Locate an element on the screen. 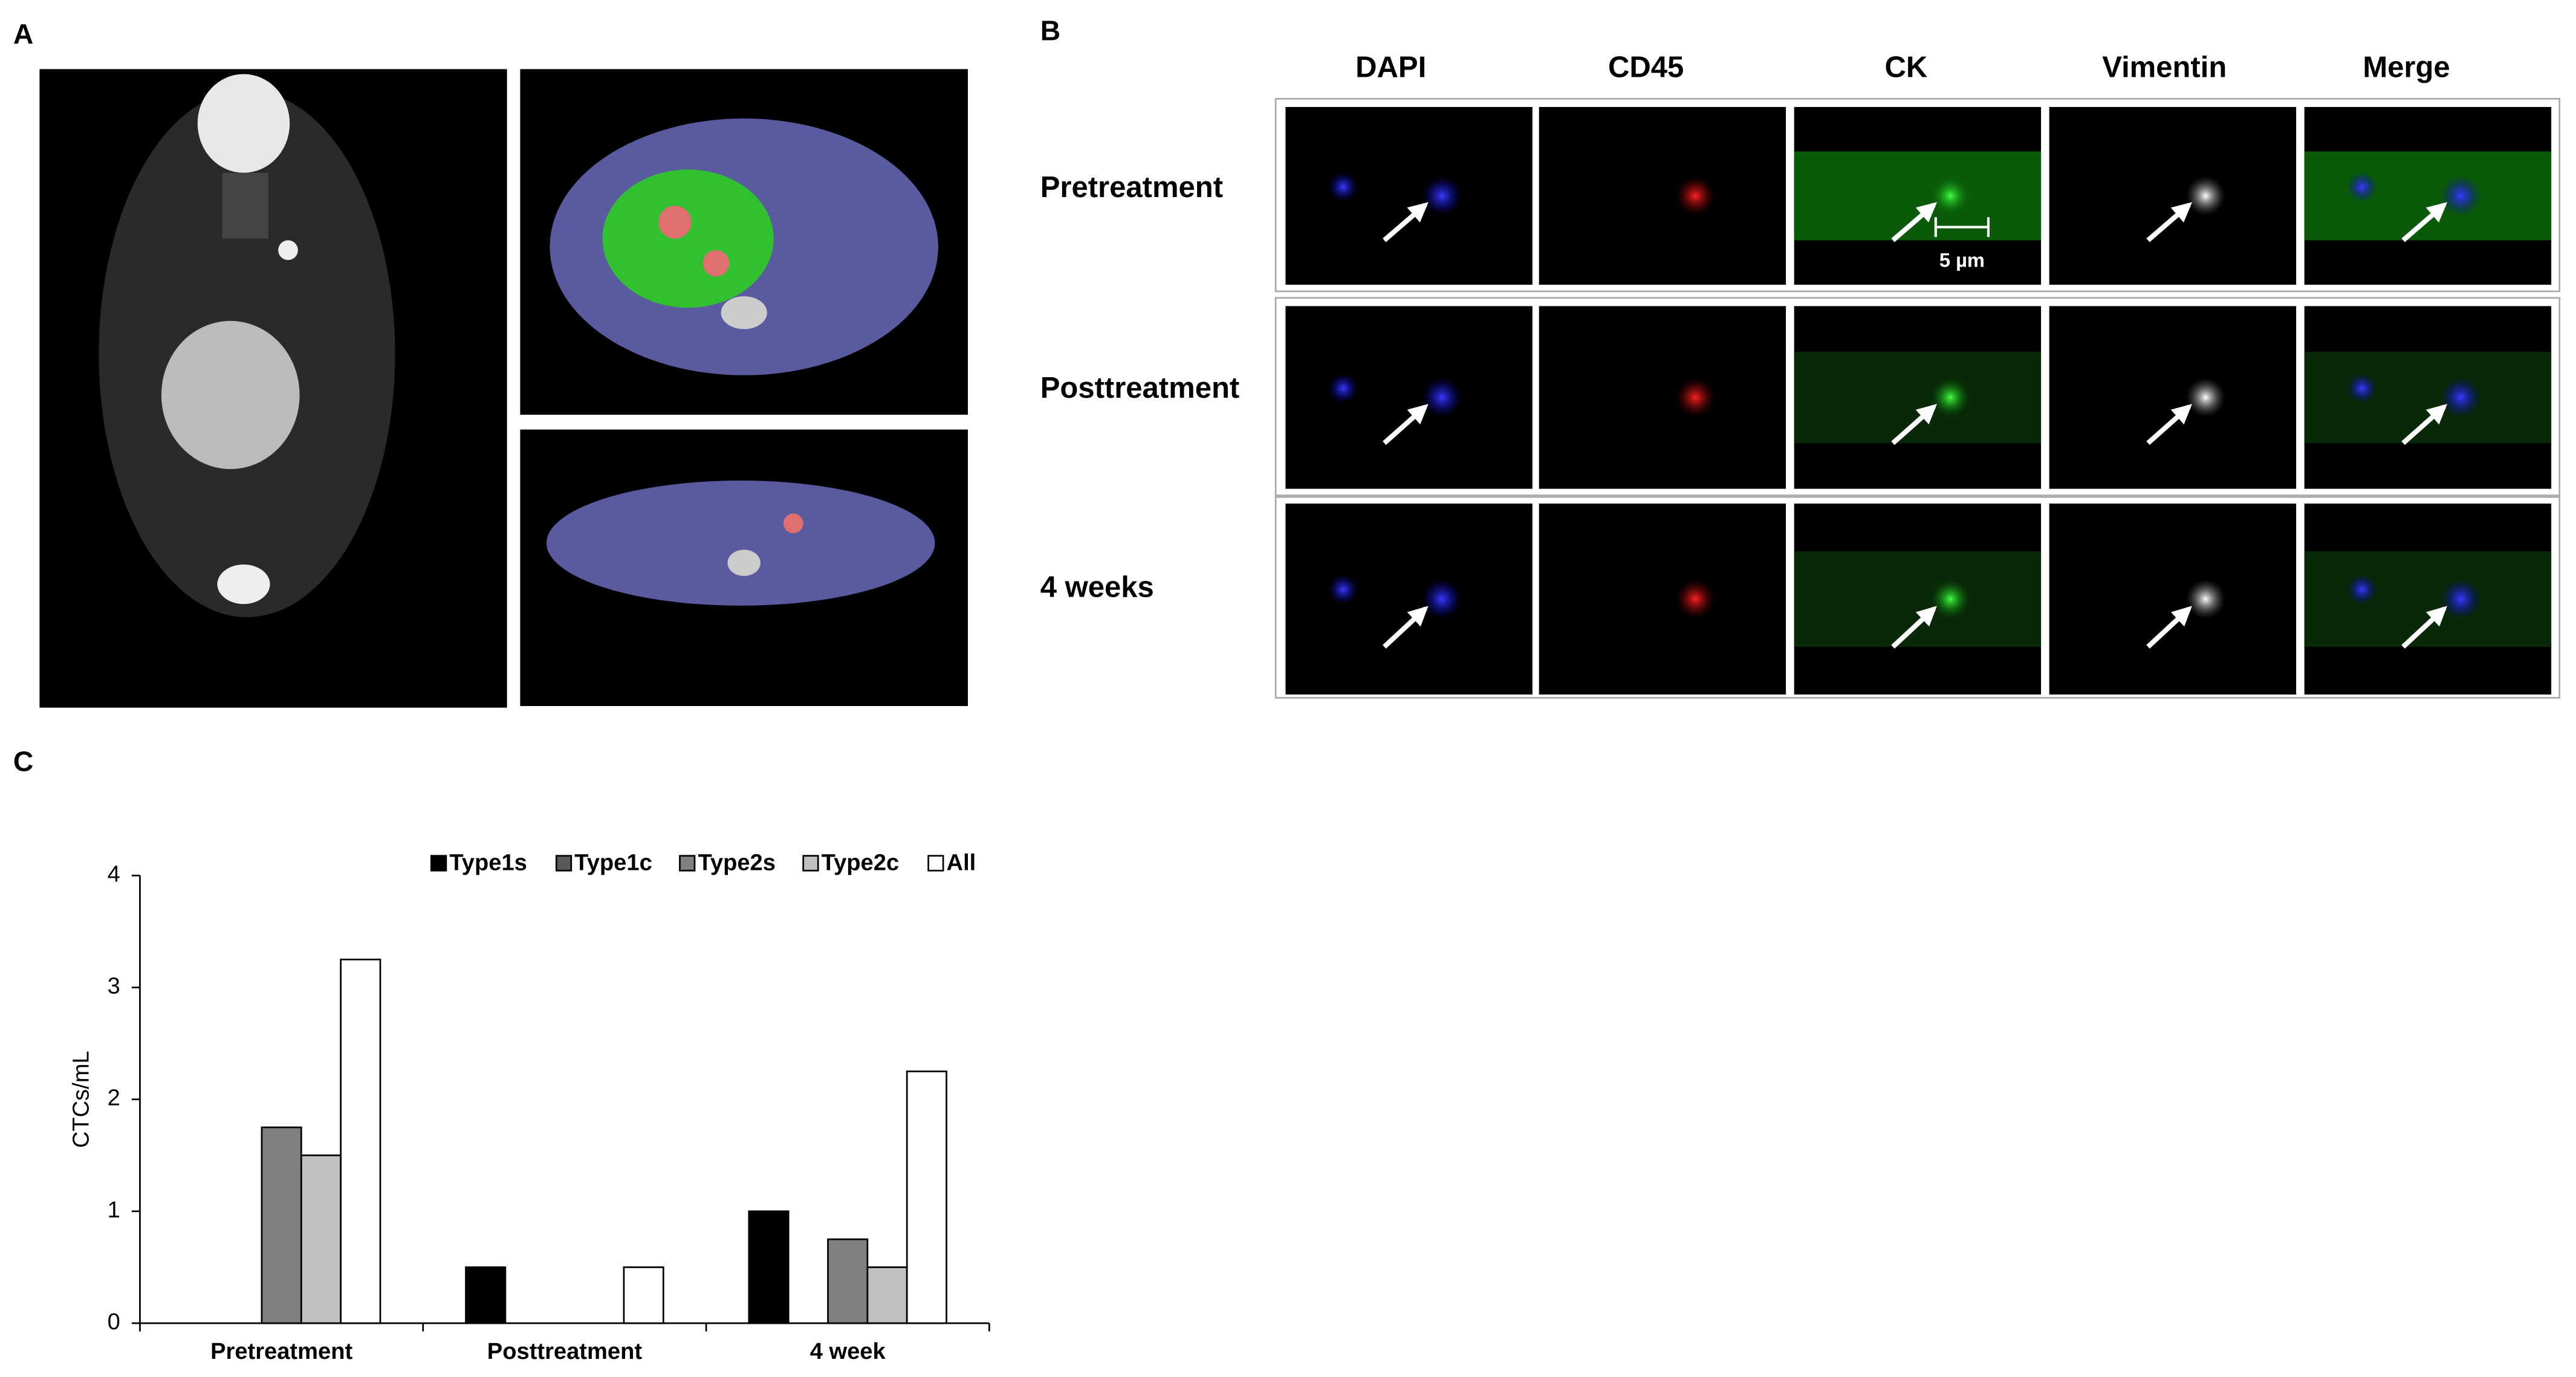 The height and width of the screenshot is (1377, 2576). panel-label: C is located at coordinates (23, 761).